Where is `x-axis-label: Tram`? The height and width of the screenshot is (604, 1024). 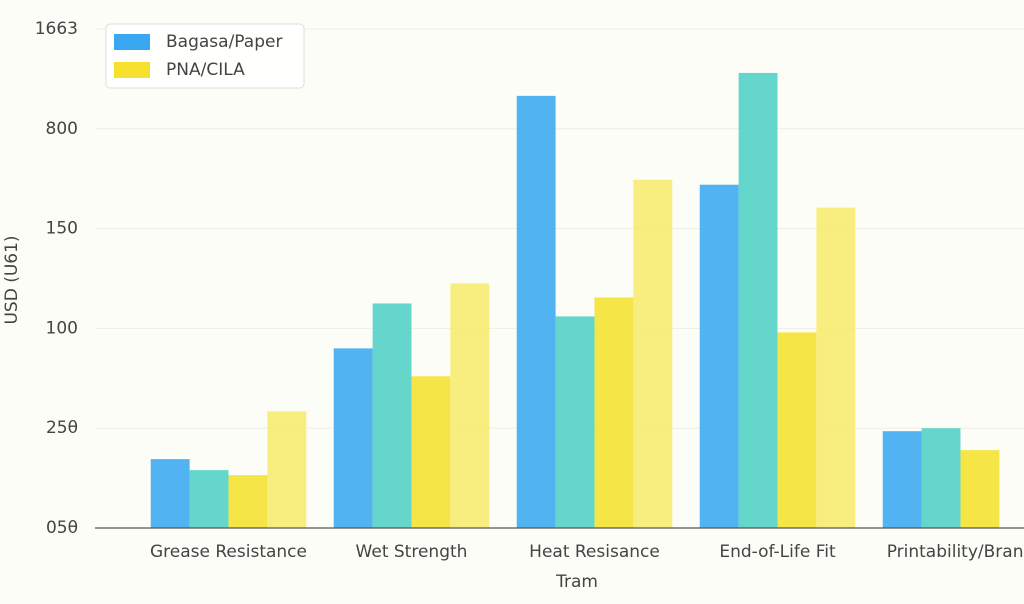 x-axis-label: Tram is located at coordinates (576, 582).